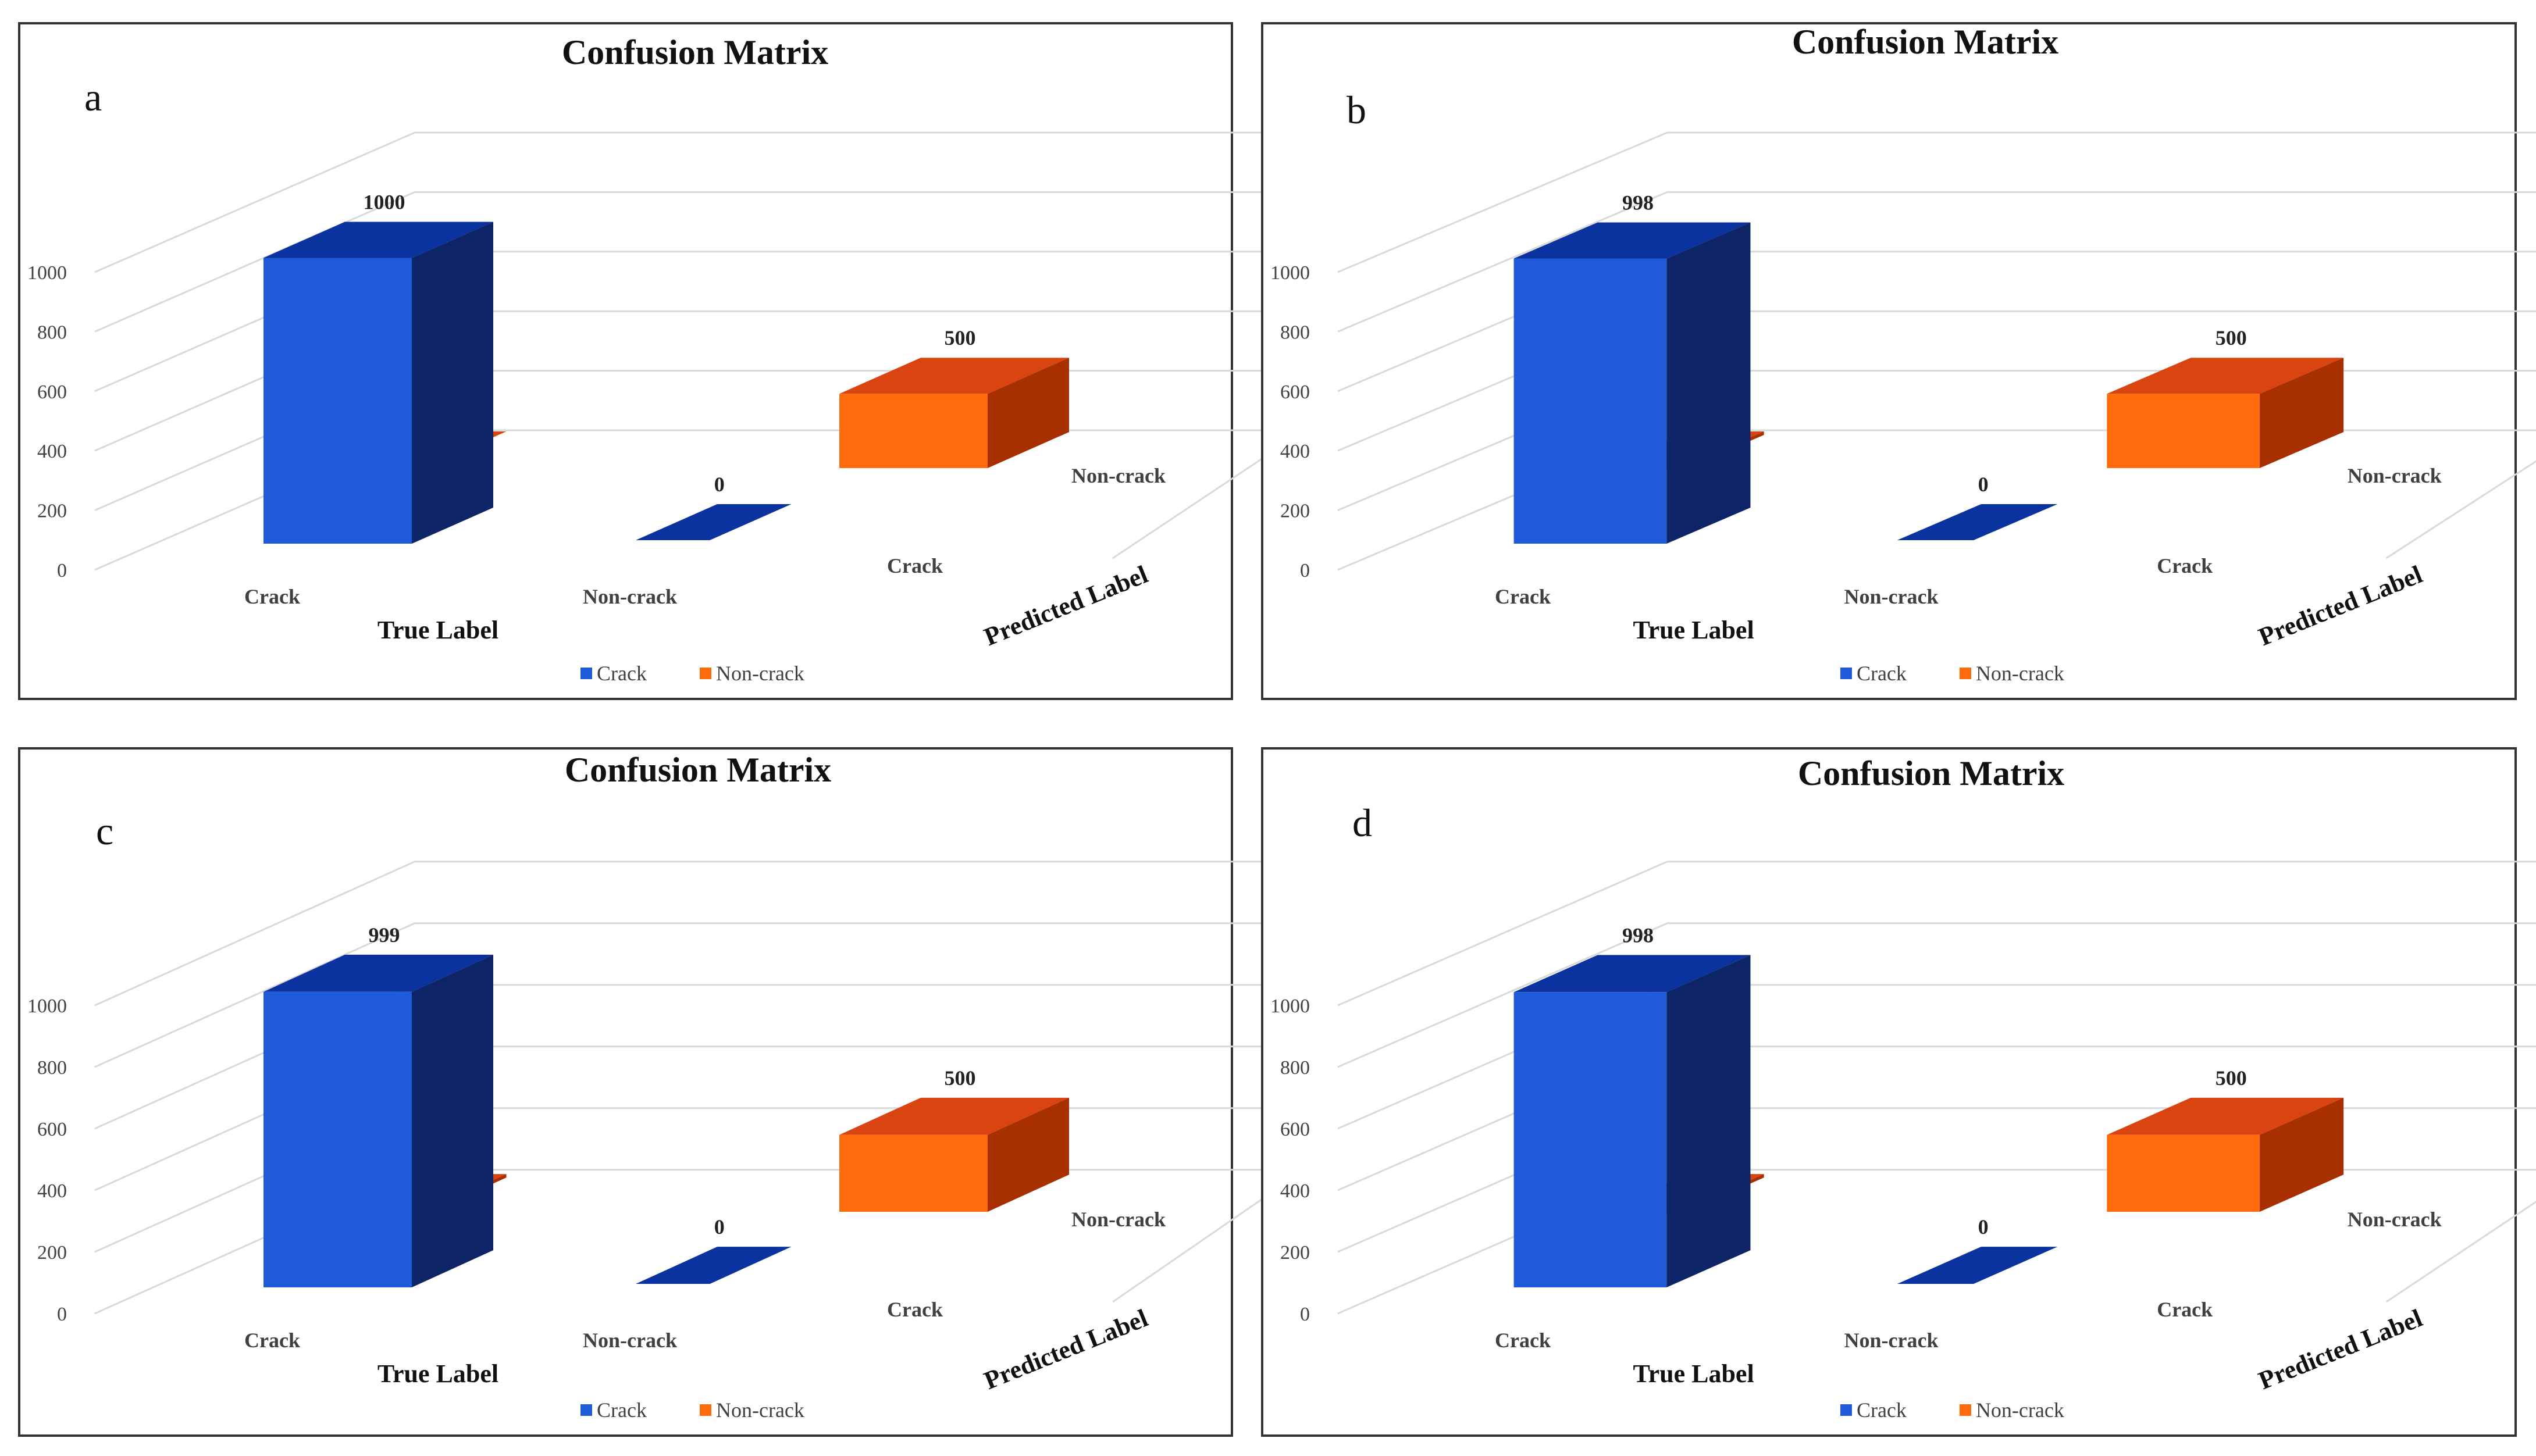 The width and height of the screenshot is (2536, 1456). Describe the element at coordinates (1931, 773) in the screenshot. I see `chart-title: Confusion Matrix` at that location.